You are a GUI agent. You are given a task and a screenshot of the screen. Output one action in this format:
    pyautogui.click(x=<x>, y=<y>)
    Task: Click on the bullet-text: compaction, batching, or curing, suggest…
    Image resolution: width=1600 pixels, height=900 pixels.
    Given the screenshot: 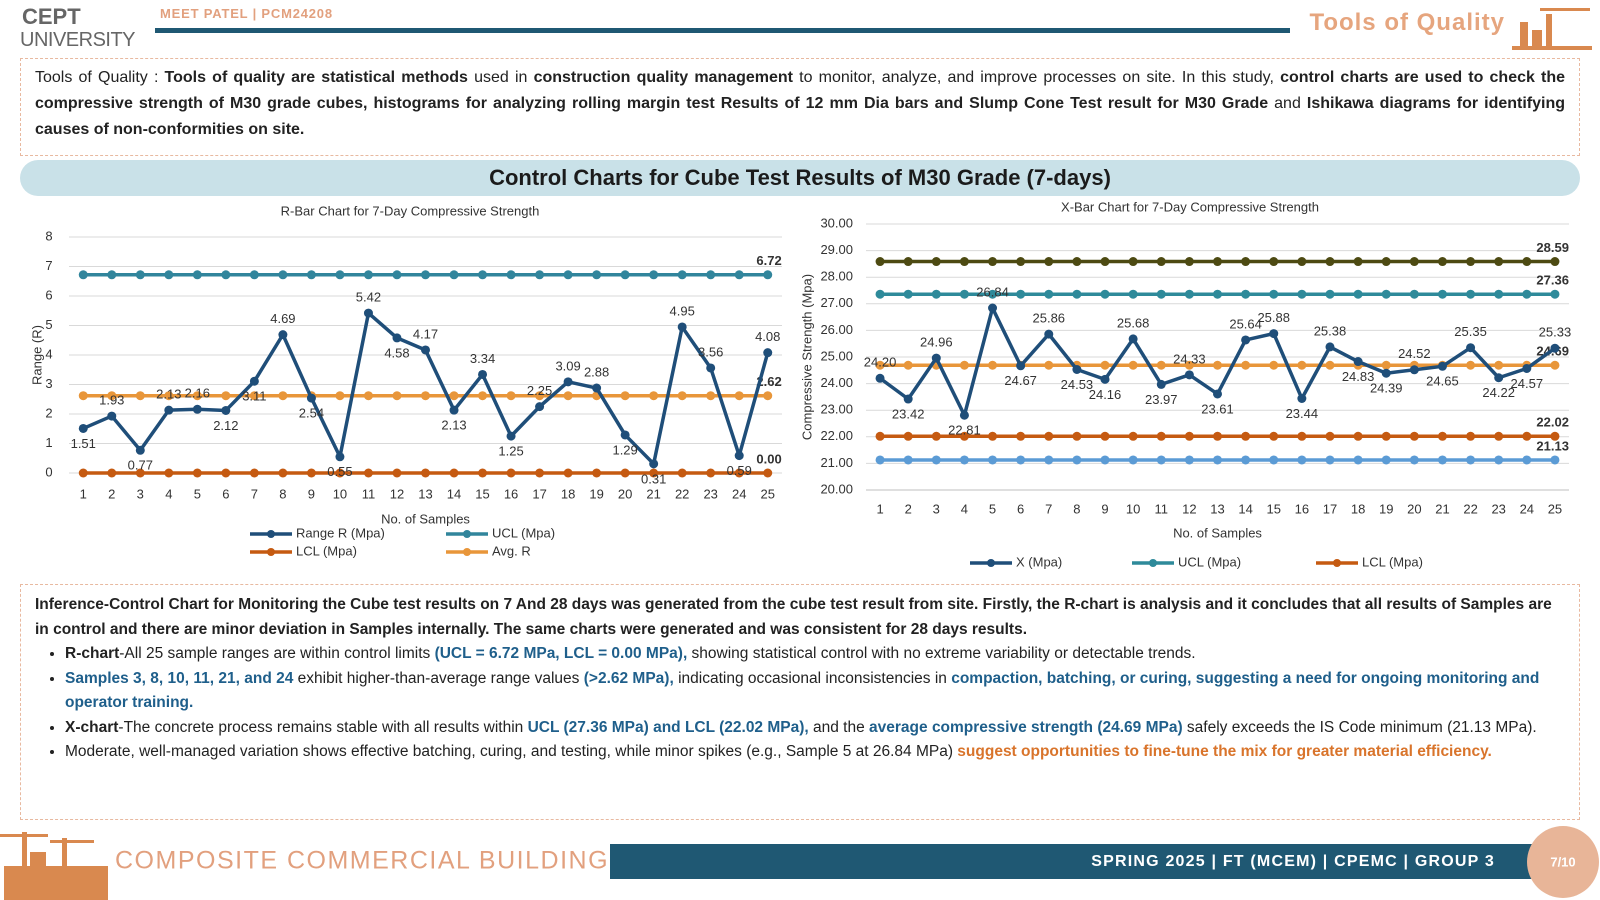 What is the action you would take?
    pyautogui.click(x=802, y=690)
    